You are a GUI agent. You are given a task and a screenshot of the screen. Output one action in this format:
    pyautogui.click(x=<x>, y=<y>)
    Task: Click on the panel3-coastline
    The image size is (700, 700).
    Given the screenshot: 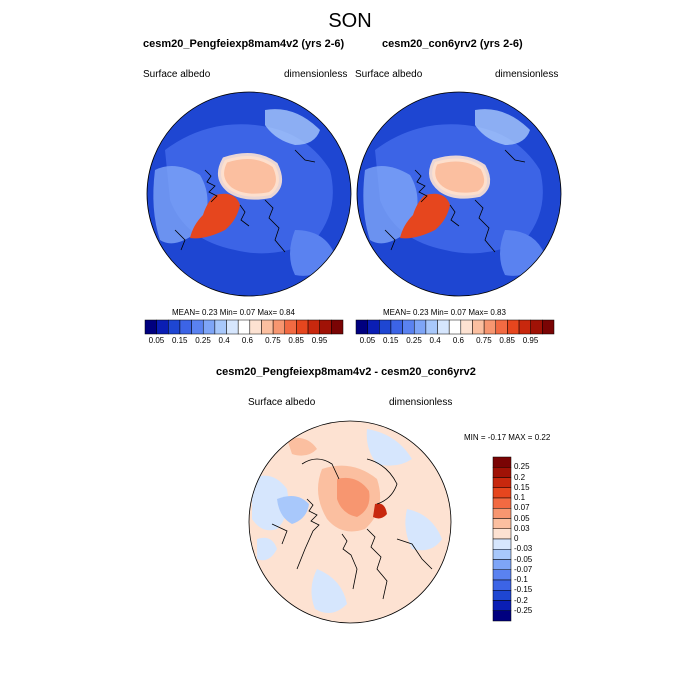 What is the action you would take?
    pyautogui.click(x=352, y=529)
    